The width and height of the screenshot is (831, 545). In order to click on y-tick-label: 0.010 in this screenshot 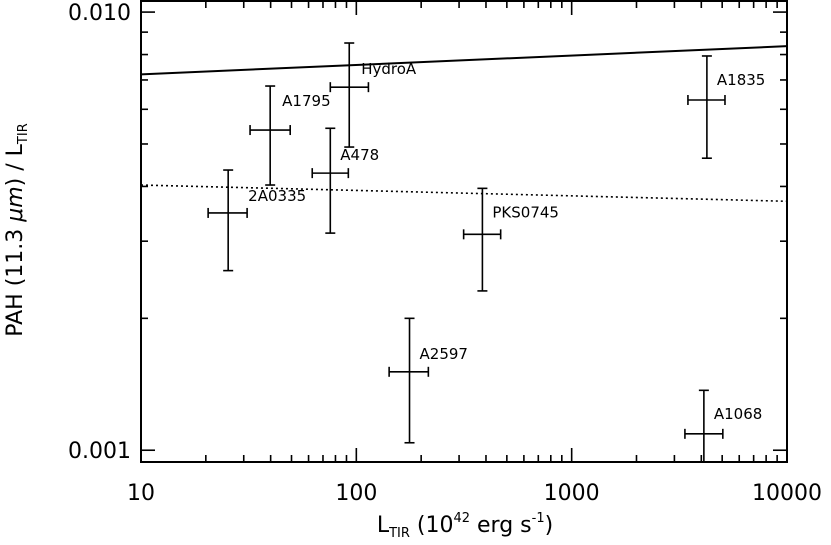, I will do `click(99, 13)`.